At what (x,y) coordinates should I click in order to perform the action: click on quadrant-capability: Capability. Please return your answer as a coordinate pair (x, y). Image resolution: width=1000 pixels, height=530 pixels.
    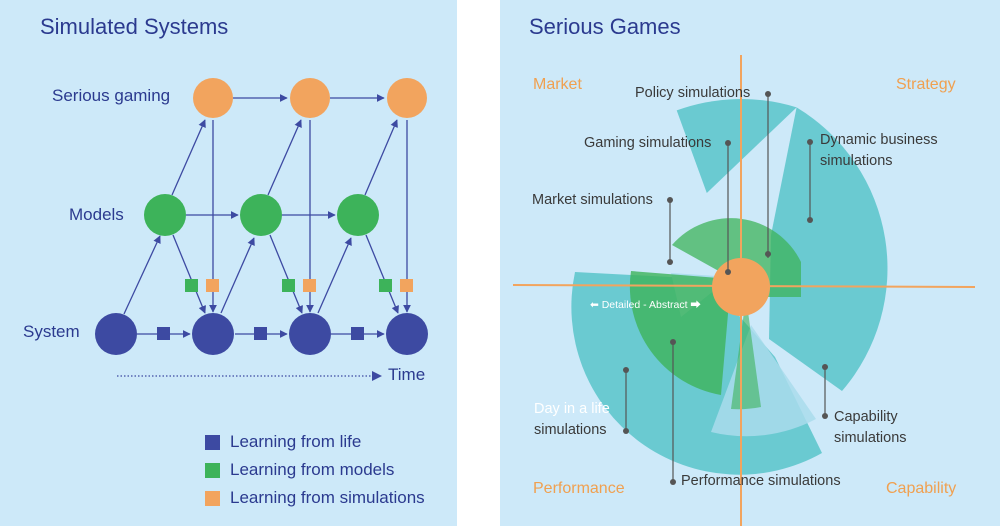
    Looking at the image, I should click on (921, 488).